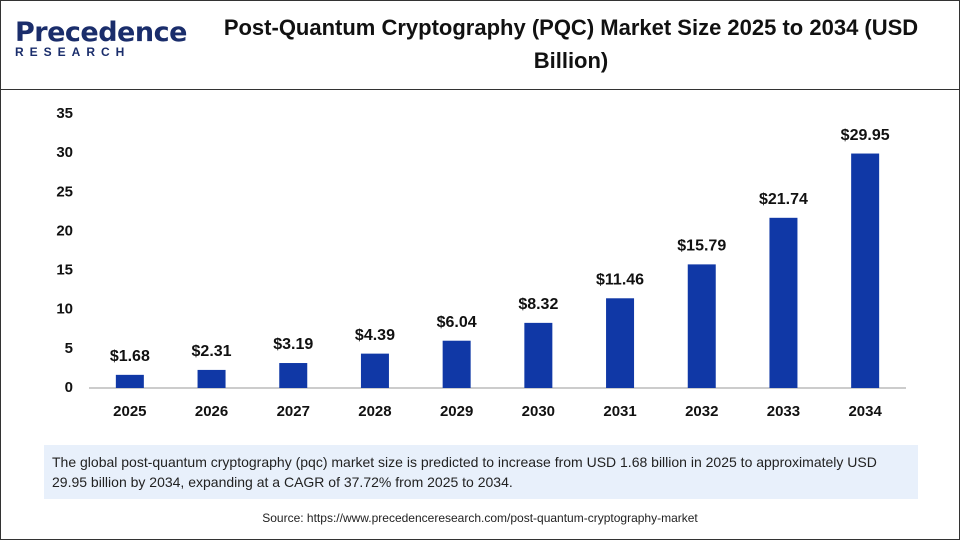 This screenshot has width=960, height=540. Describe the element at coordinates (701, 411) in the screenshot. I see `x-tick-label: 2032` at that location.